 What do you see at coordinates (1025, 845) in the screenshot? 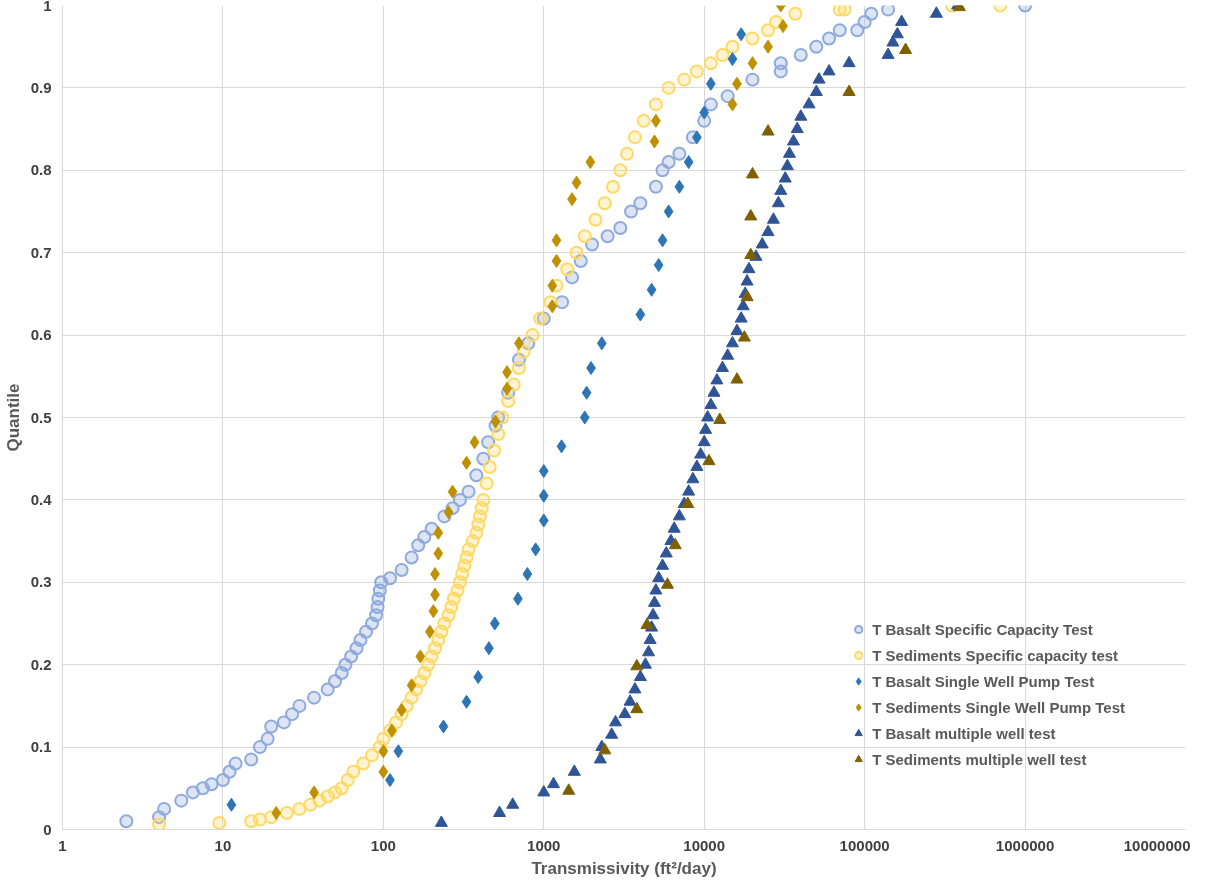
I see `x-tick-label: 1000000` at bounding box center [1025, 845].